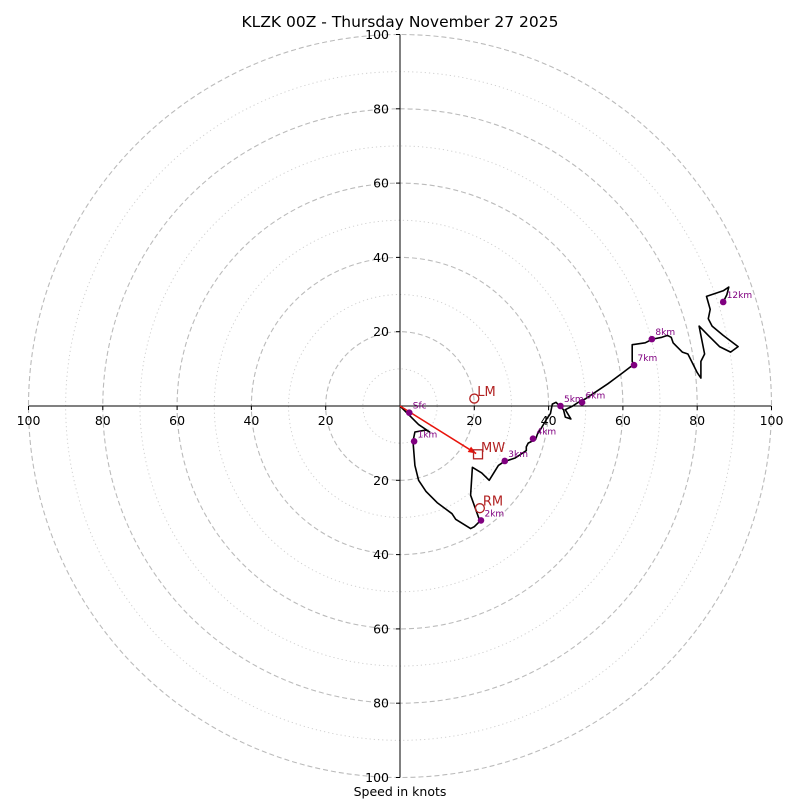  What do you see at coordinates (493, 448) in the screenshot?
I see `storm-motion-label: MW` at bounding box center [493, 448].